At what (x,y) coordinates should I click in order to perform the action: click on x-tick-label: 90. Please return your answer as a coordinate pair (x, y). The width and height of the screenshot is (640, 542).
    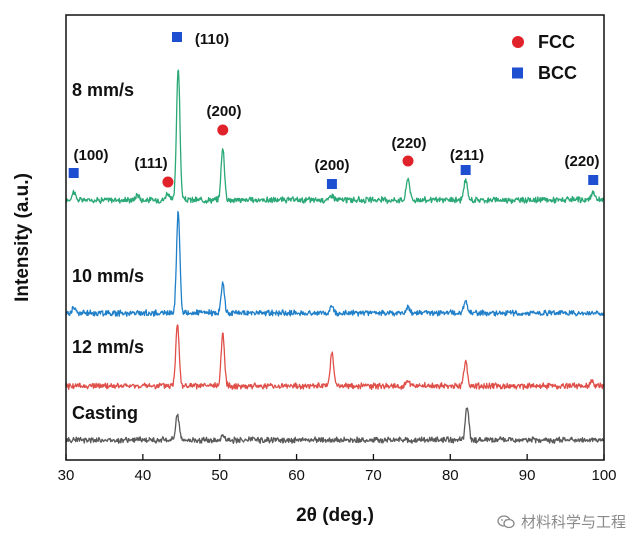
    Looking at the image, I should click on (527, 475).